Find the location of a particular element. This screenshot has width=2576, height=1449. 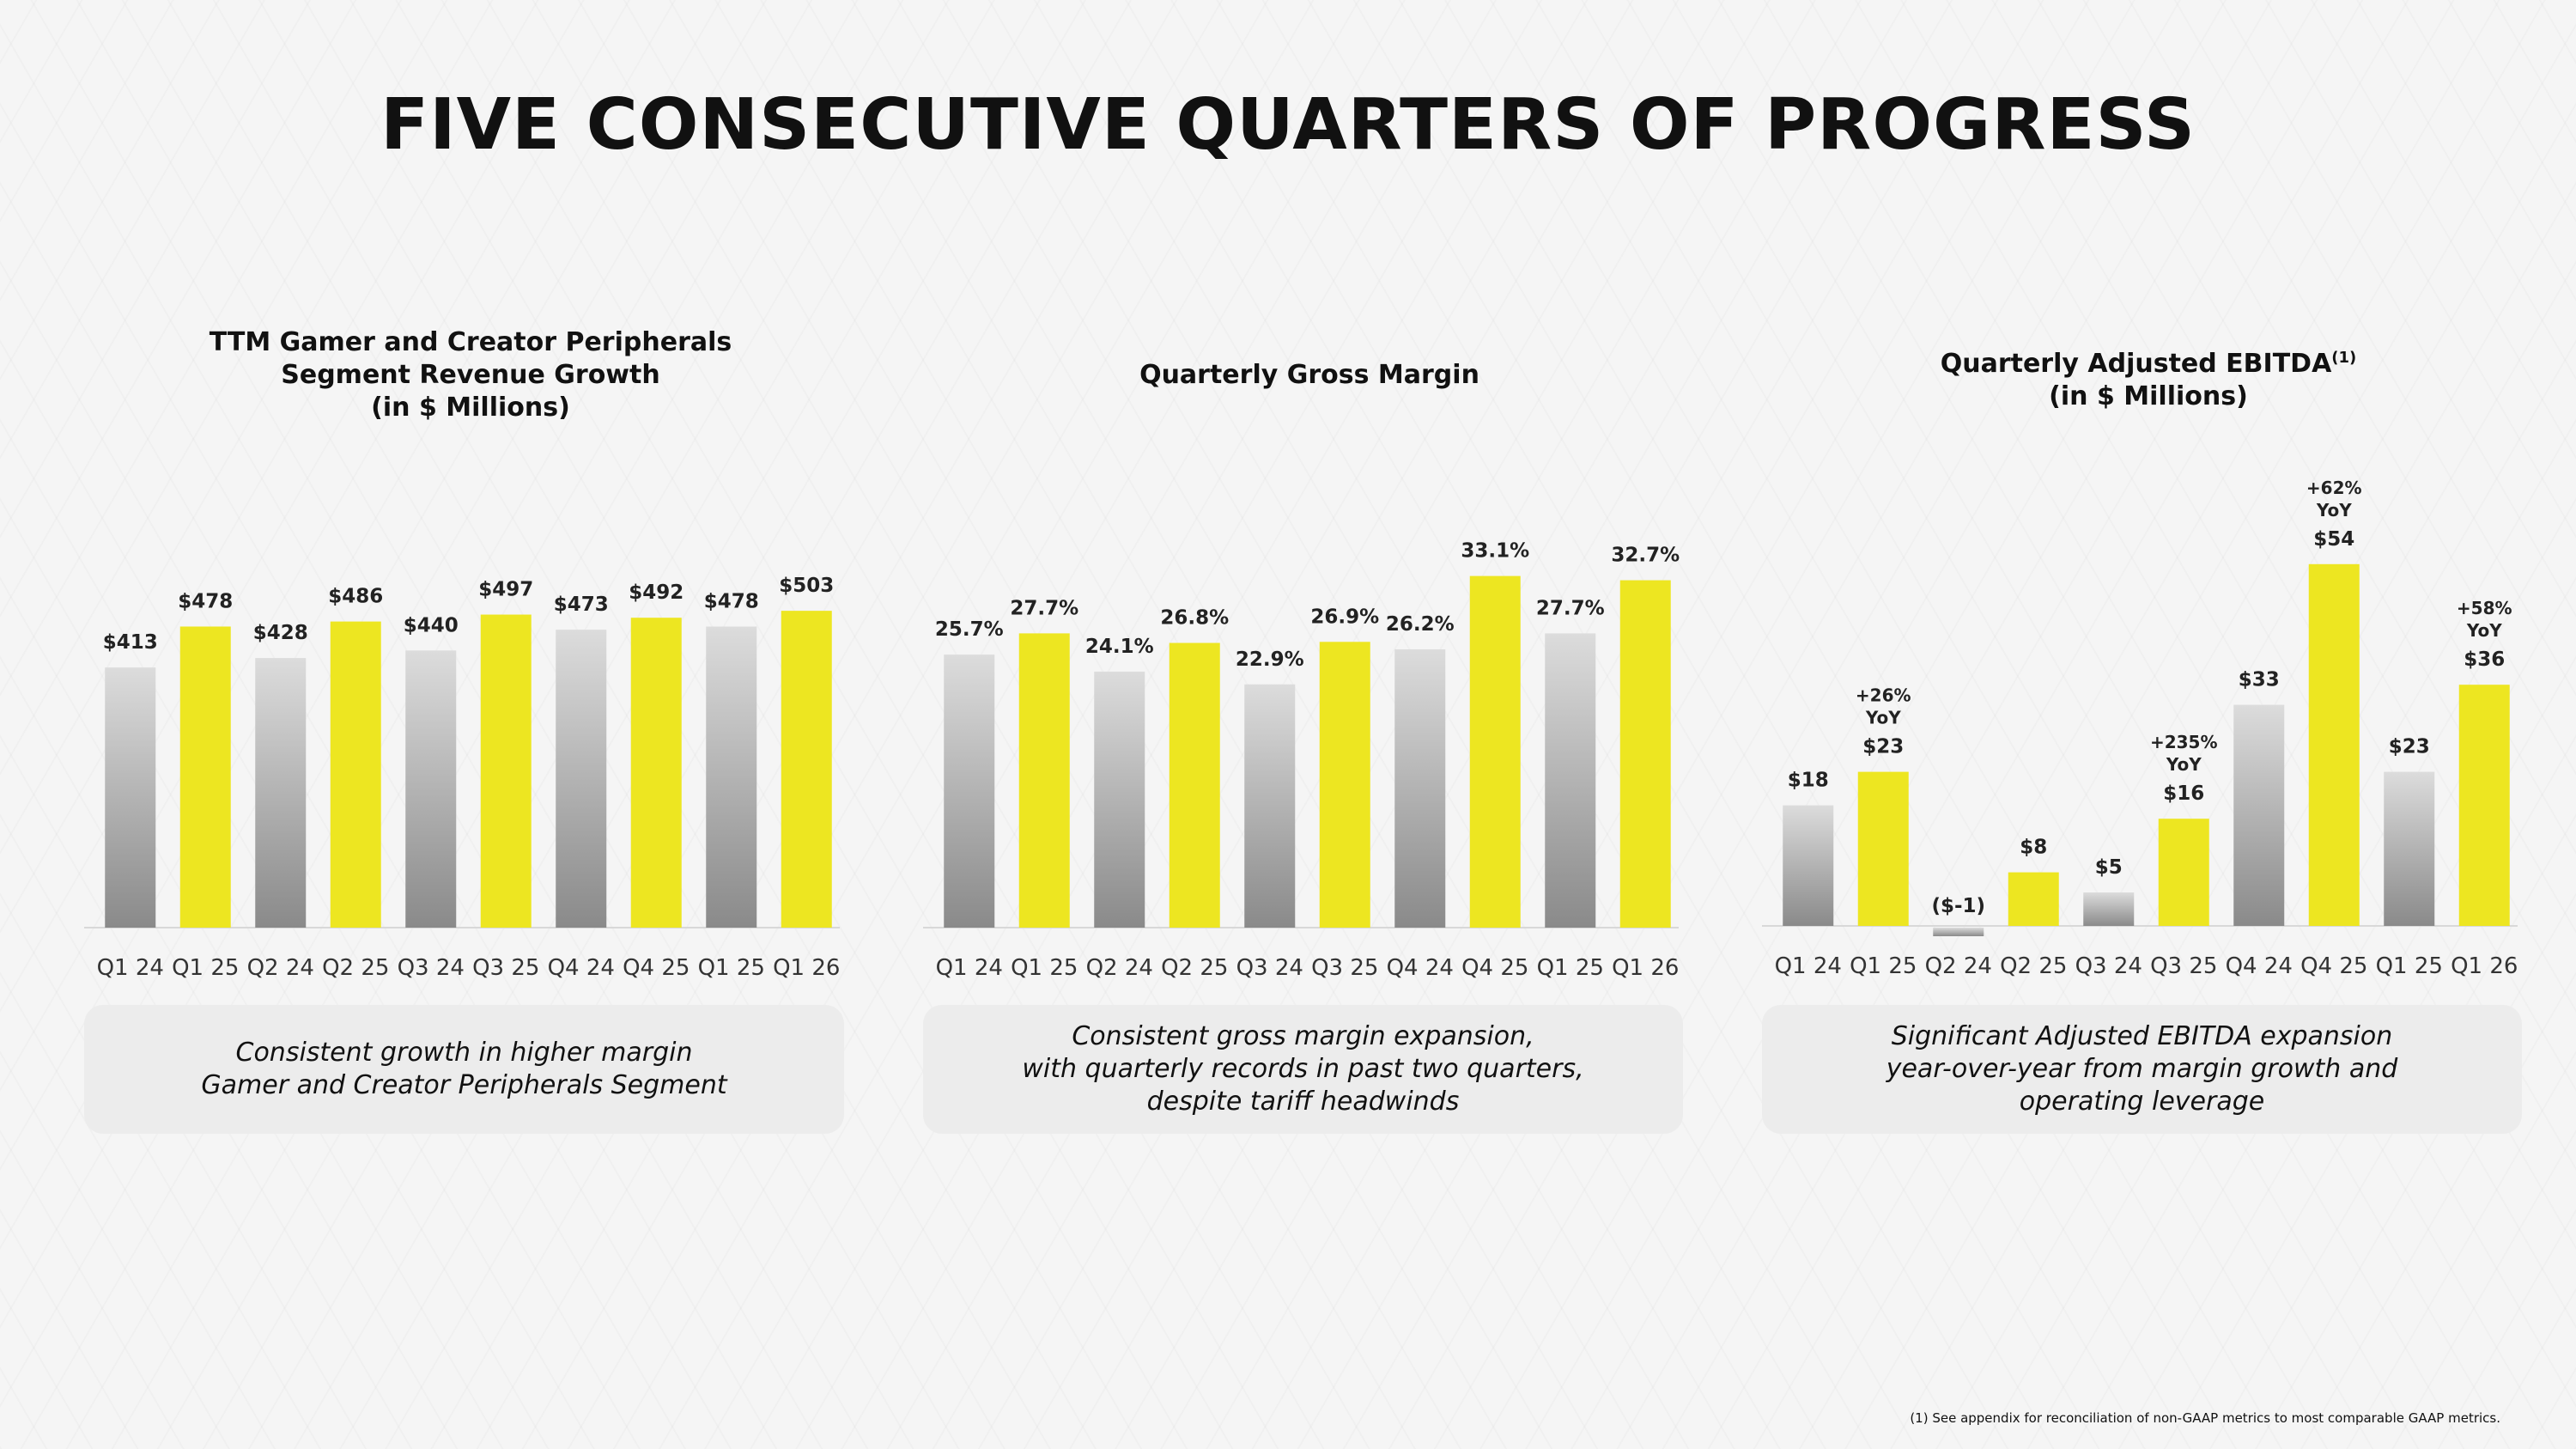

page-title: FIVE CONSECUTIVE QUARTERS OF PROGRESS is located at coordinates (1288, 125).